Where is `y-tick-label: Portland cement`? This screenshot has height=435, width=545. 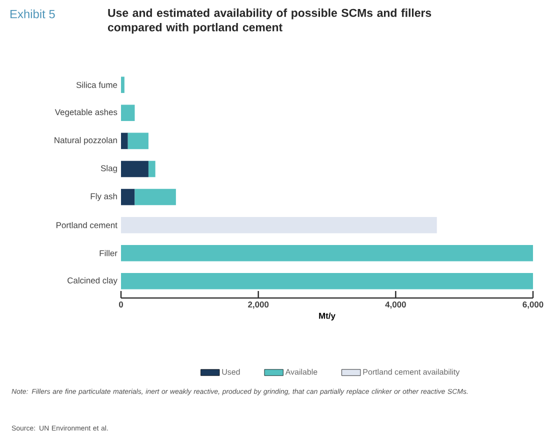 y-tick-label: Portland cement is located at coordinates (87, 225).